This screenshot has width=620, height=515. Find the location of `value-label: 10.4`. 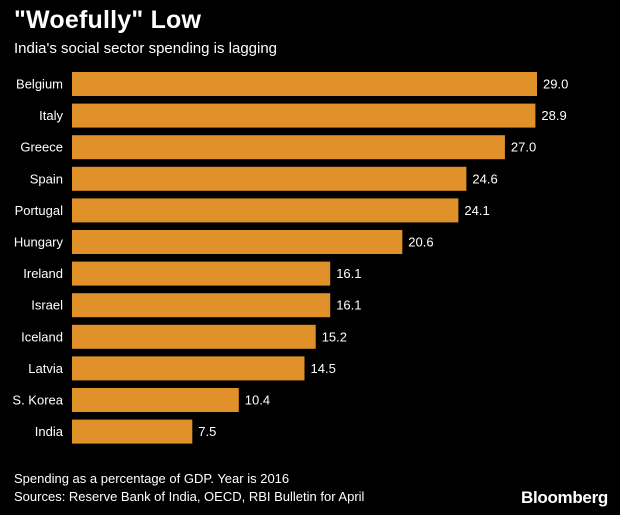

value-label: 10.4 is located at coordinates (257, 400).